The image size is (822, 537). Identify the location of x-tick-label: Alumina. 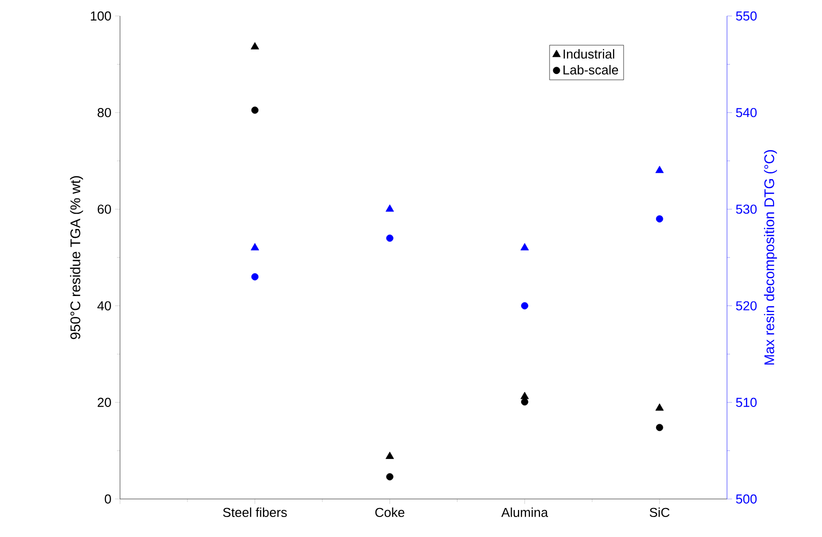
(524, 513).